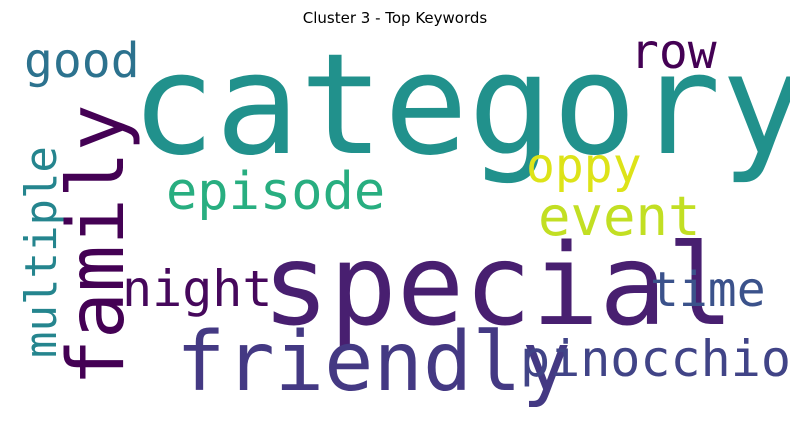  What do you see at coordinates (673, 52) in the screenshot?
I see `word-row: row` at bounding box center [673, 52].